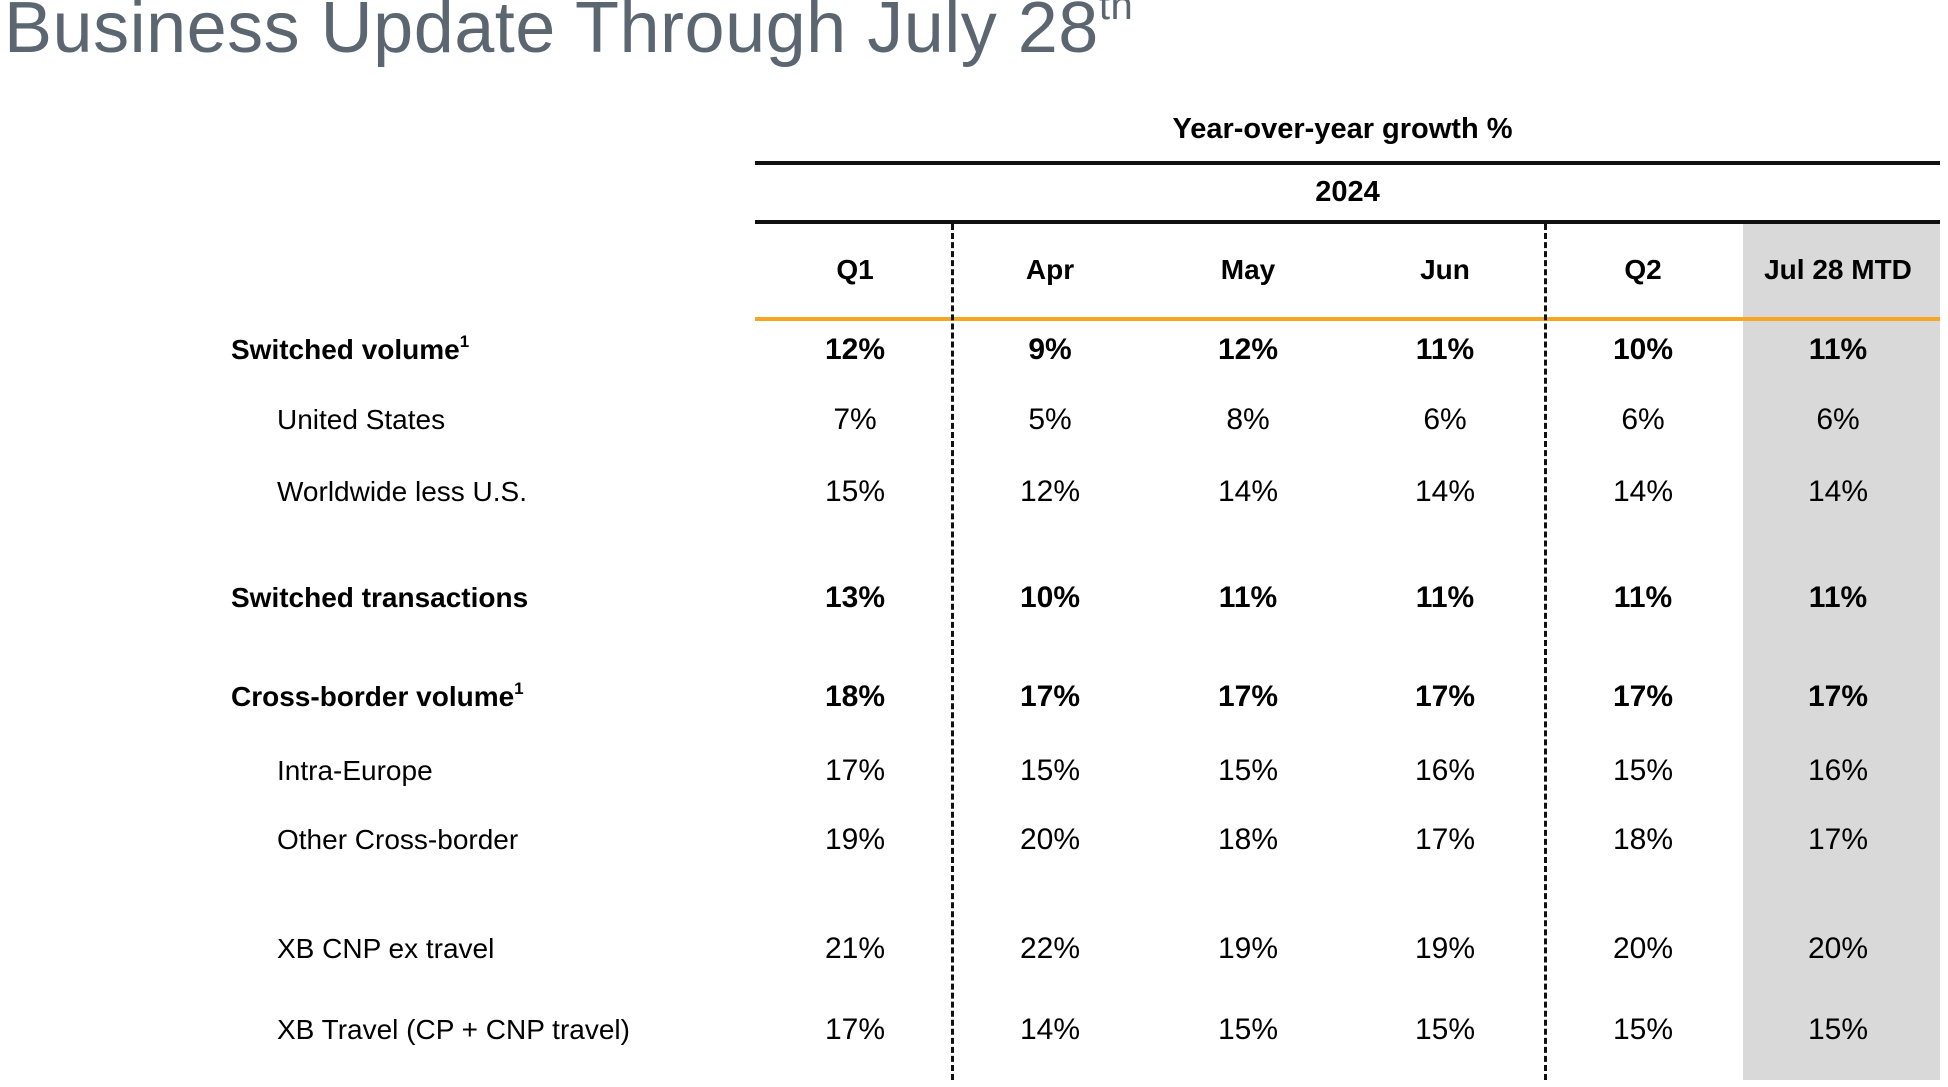 The image size is (1948, 1087). I want to click on column-header-rule, so click(1347, 319).